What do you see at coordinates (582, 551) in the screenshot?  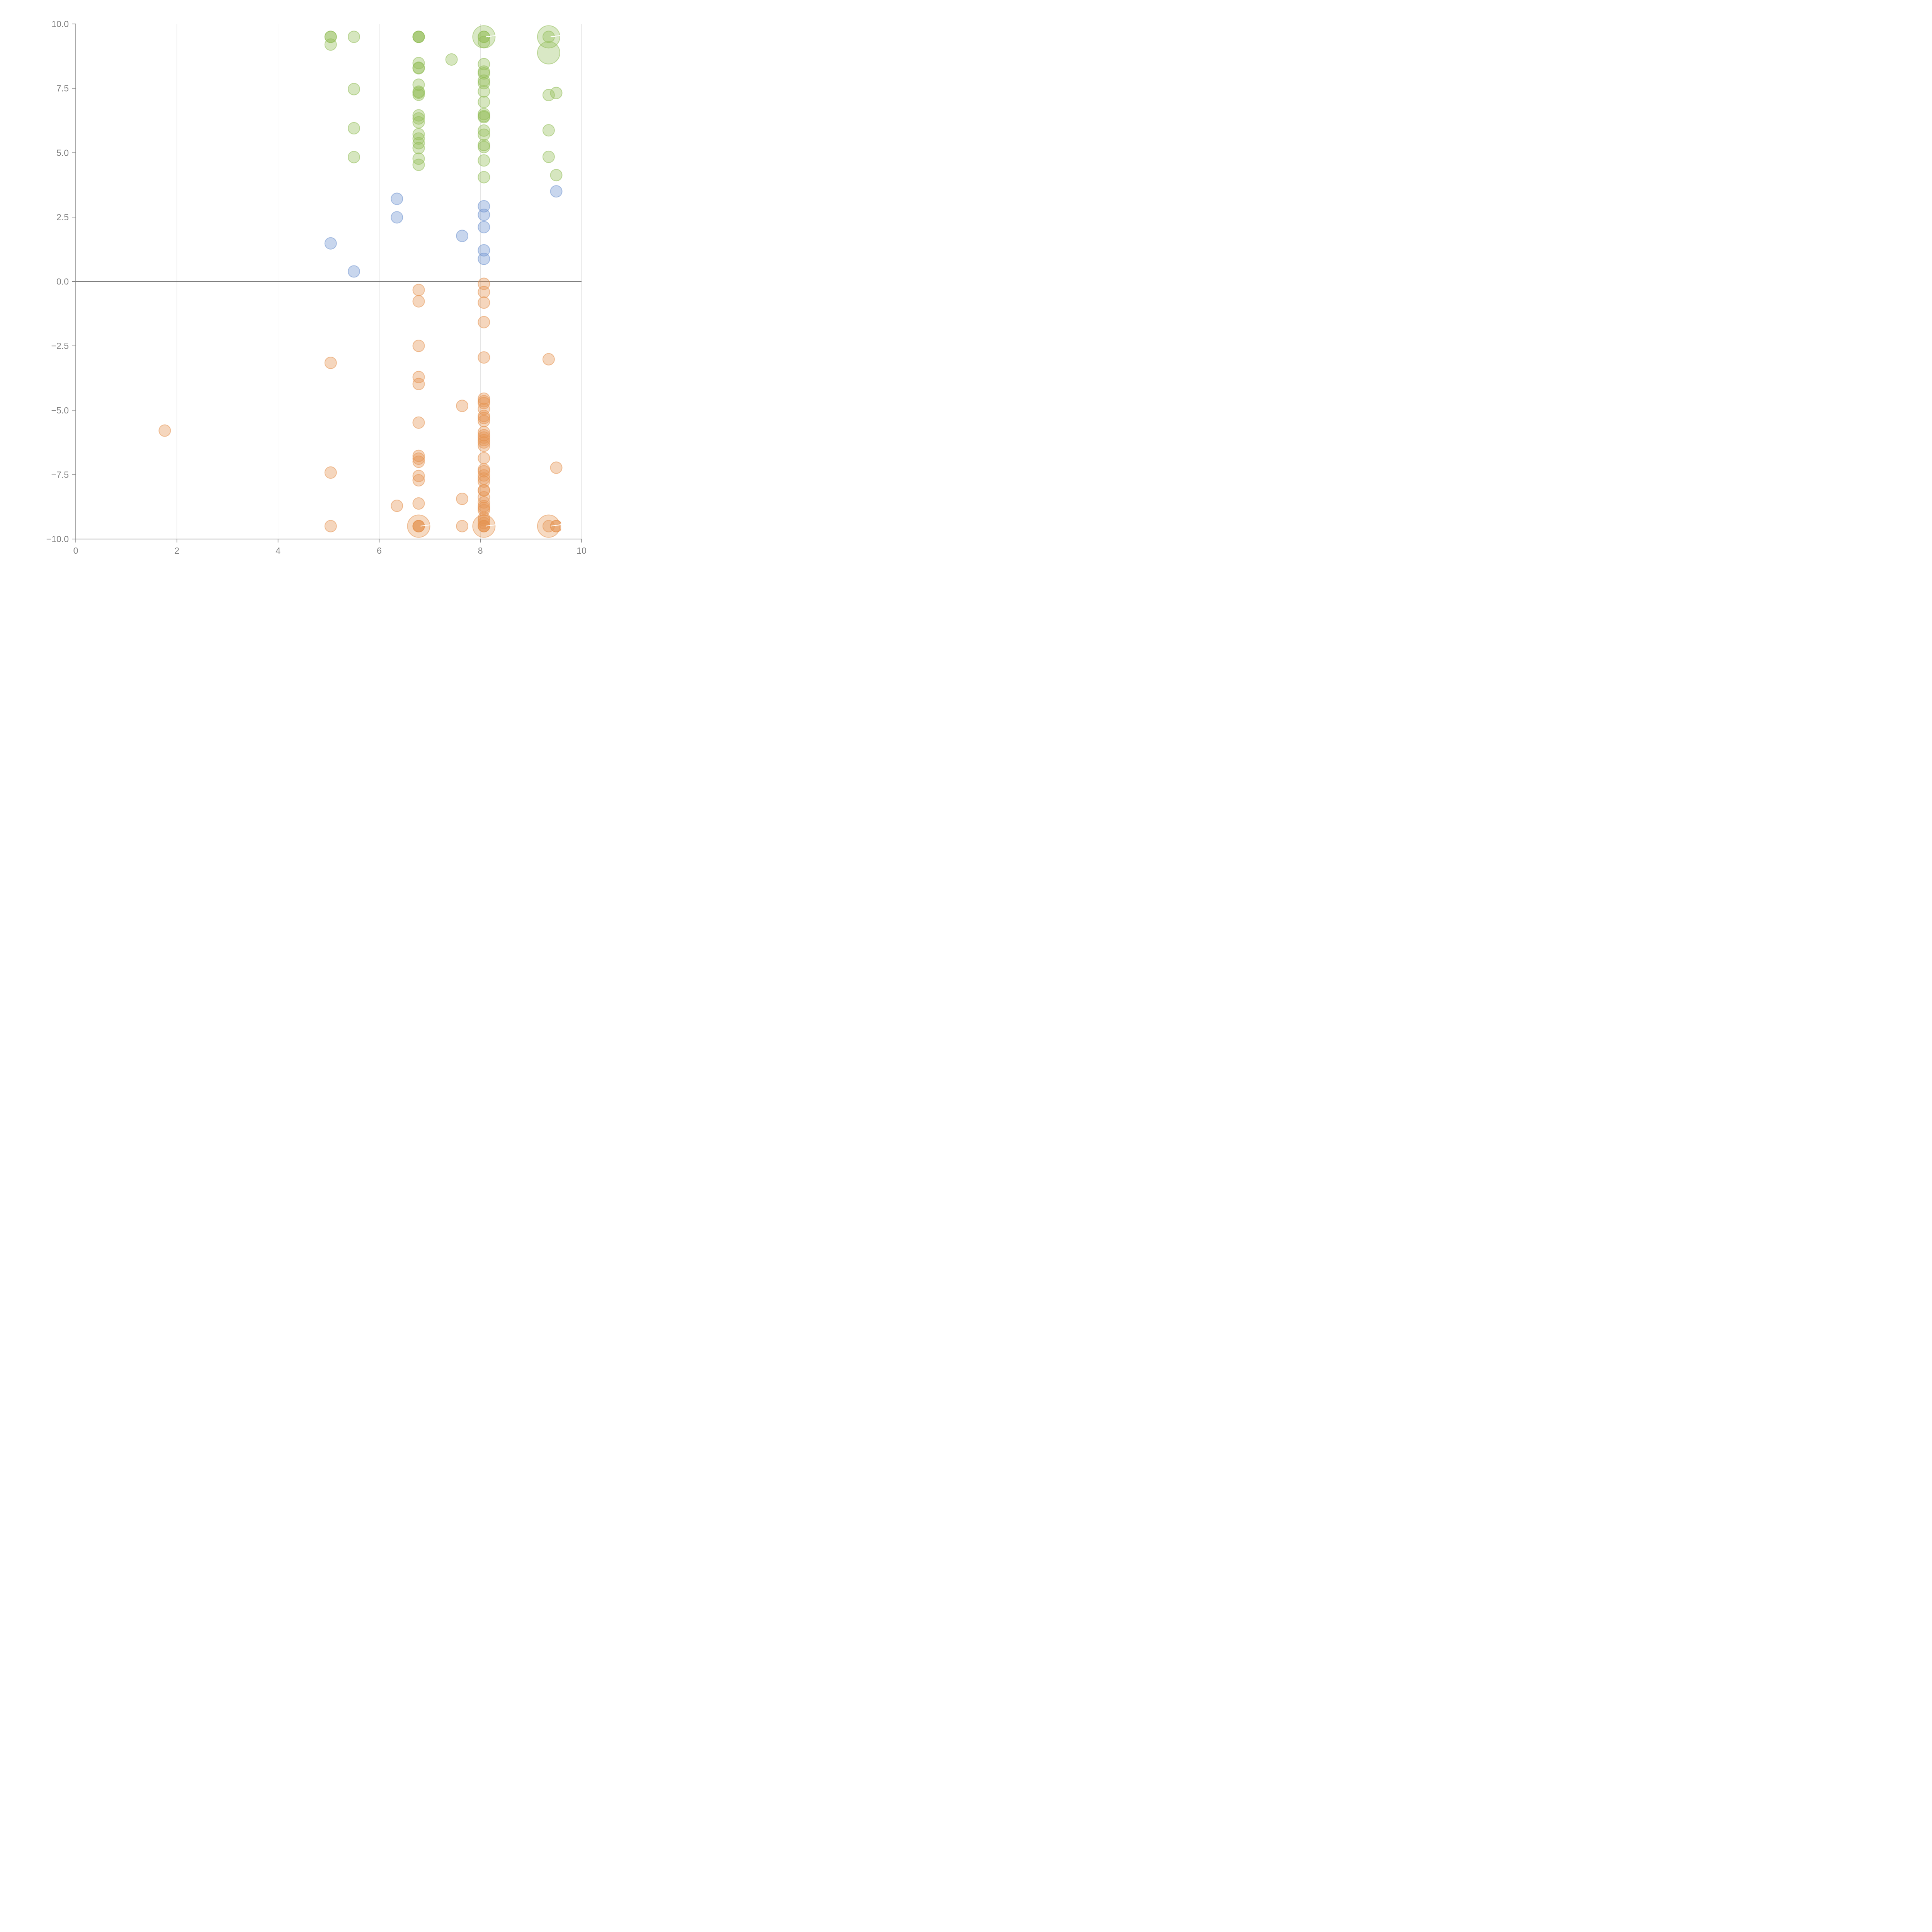 I see `x-tick-label: 10` at bounding box center [582, 551].